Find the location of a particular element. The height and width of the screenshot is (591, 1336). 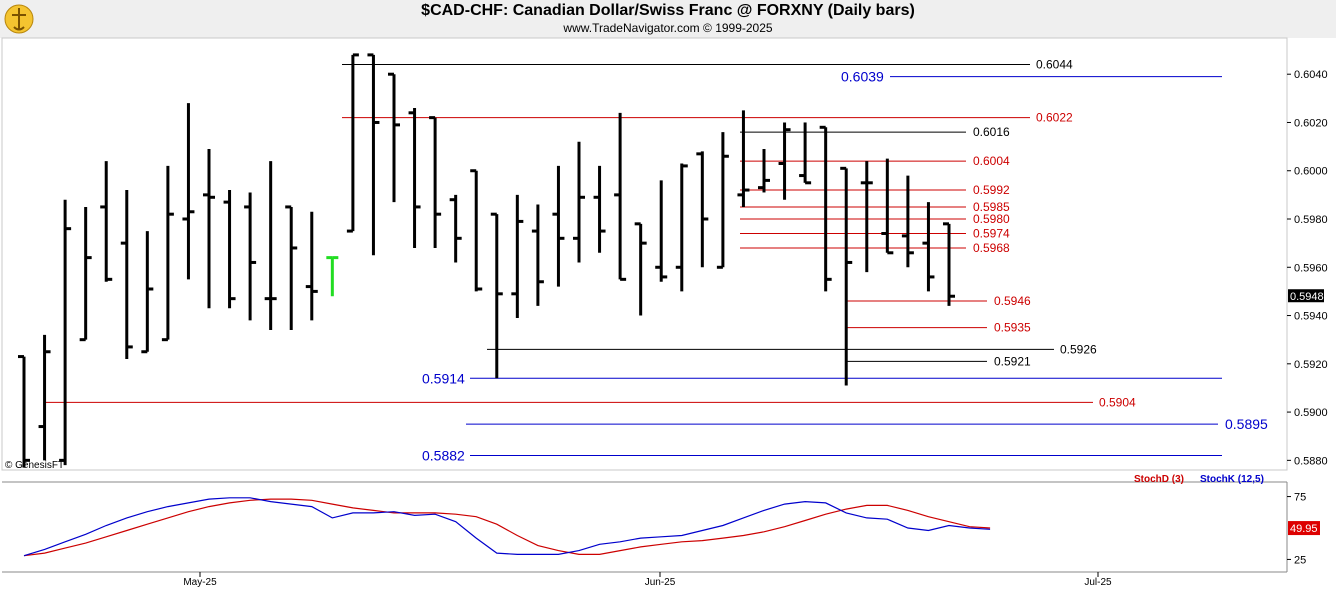

legend-stochd: StochD (3) is located at coordinates (1159, 479).